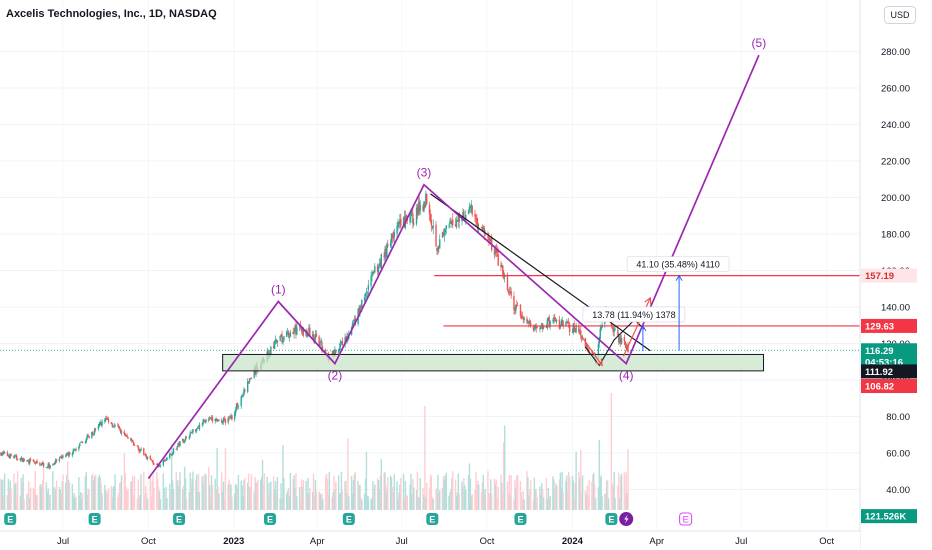  I want to click on x-tick-label: 2024, so click(573, 541).